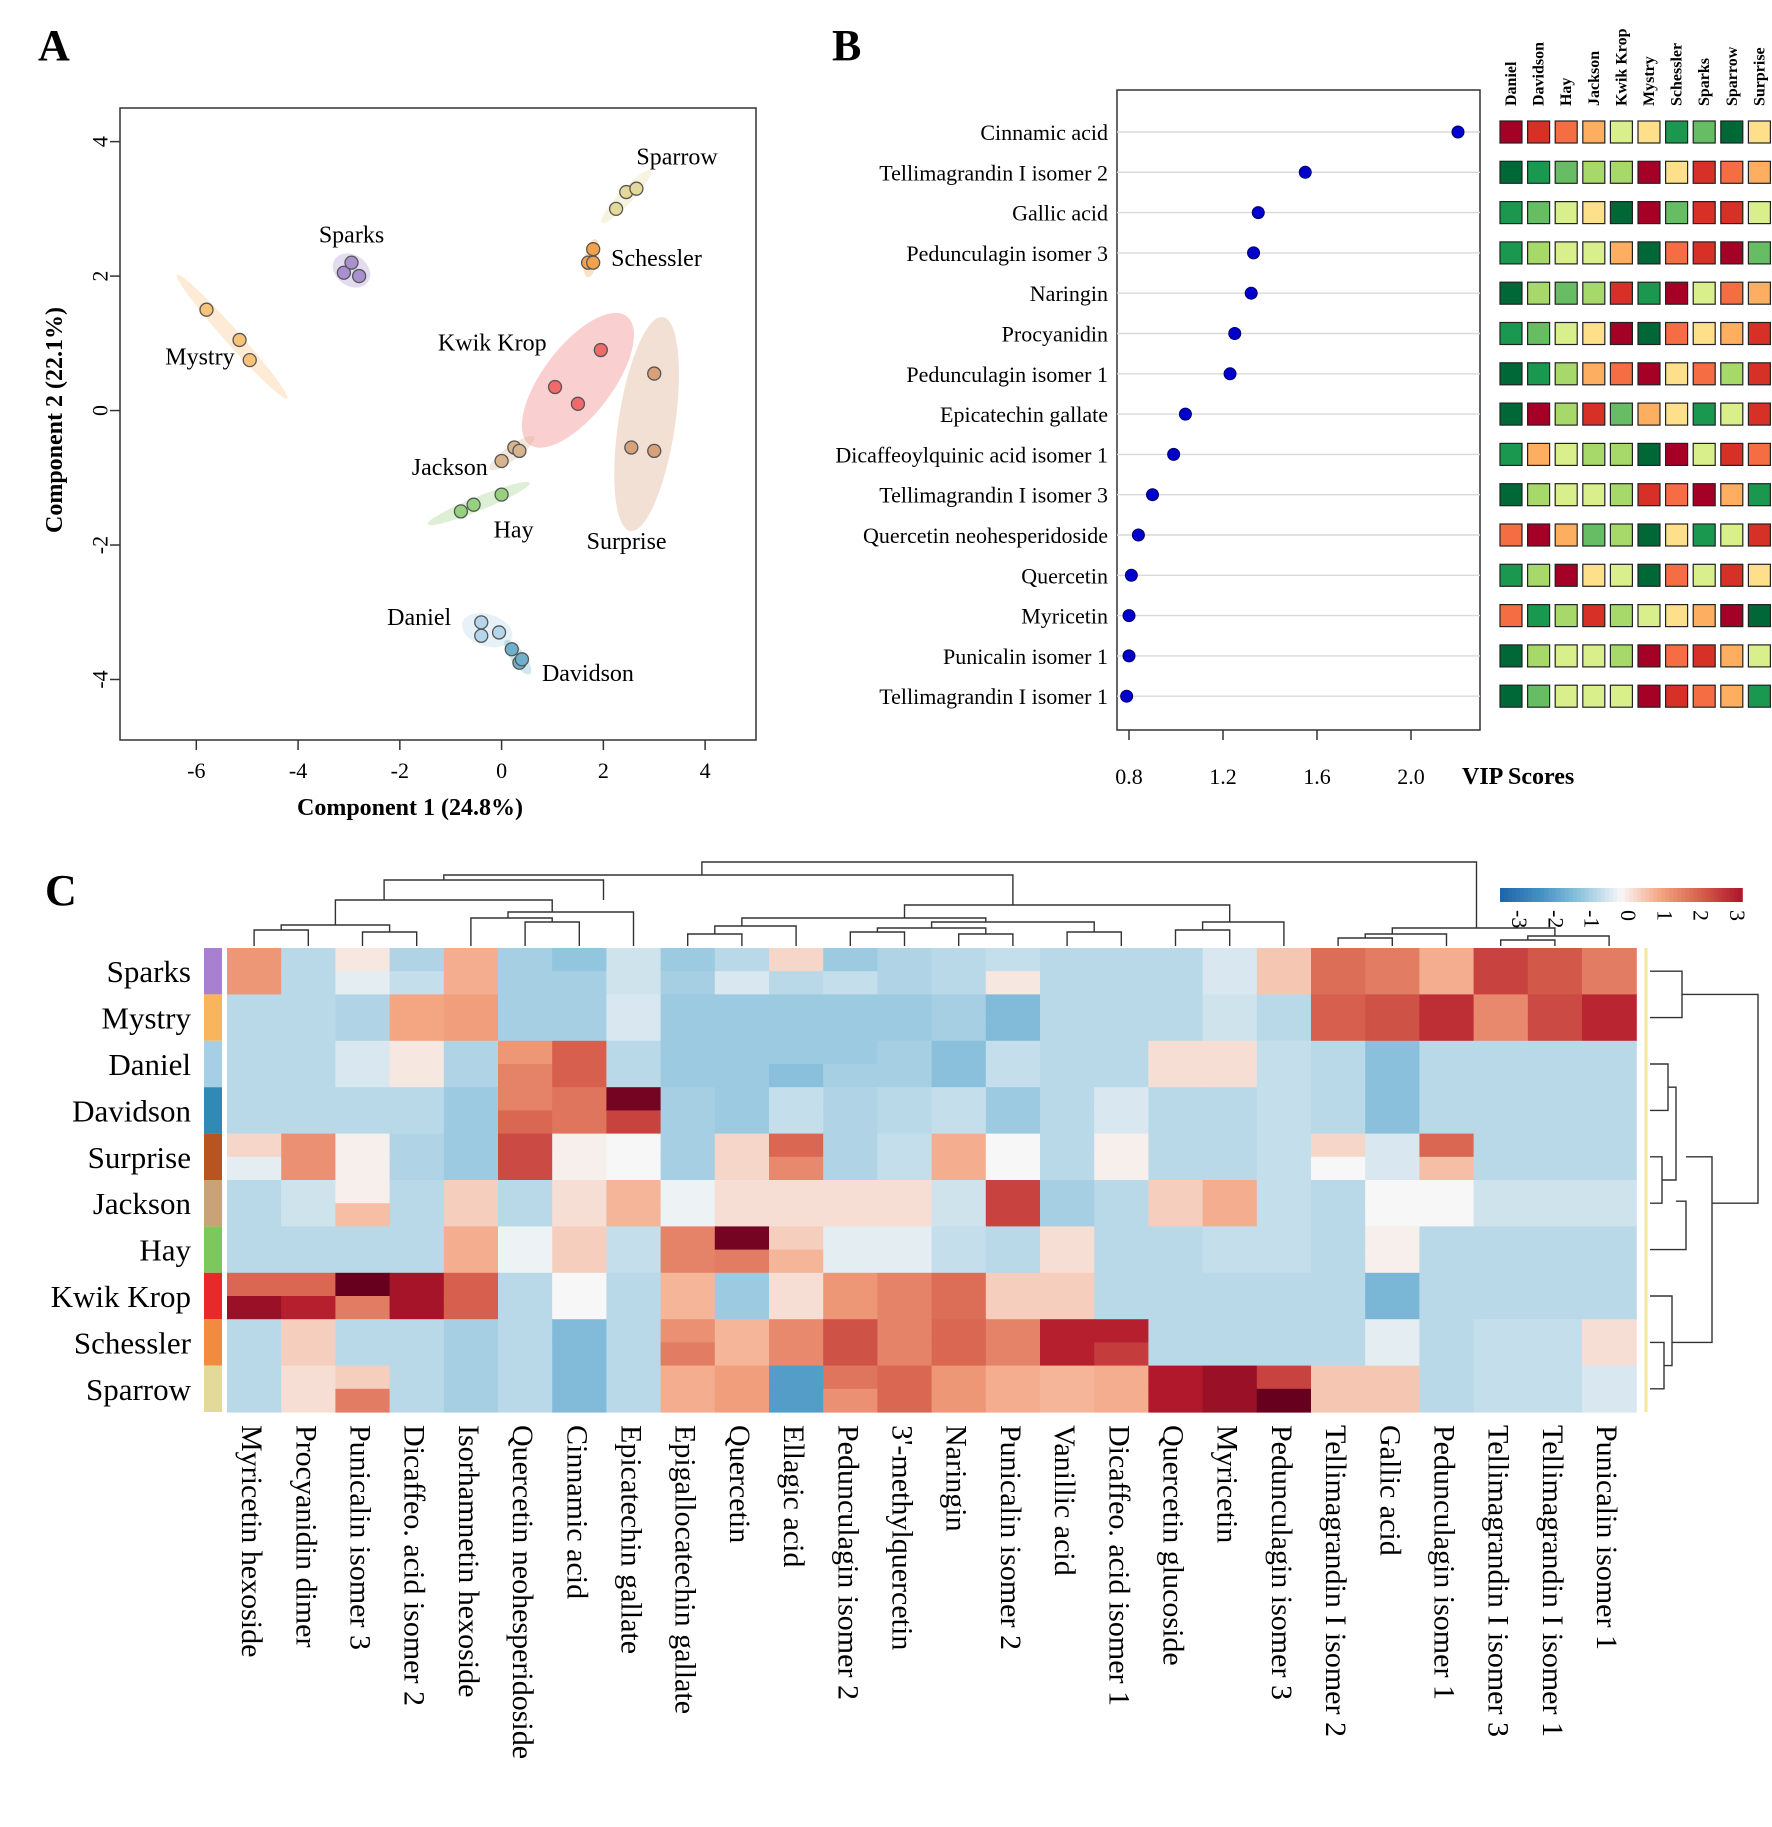 The image size is (1772, 1827). What do you see at coordinates (1594, 78) in the screenshot?
I see `sample-header-jackson: Jackson` at bounding box center [1594, 78].